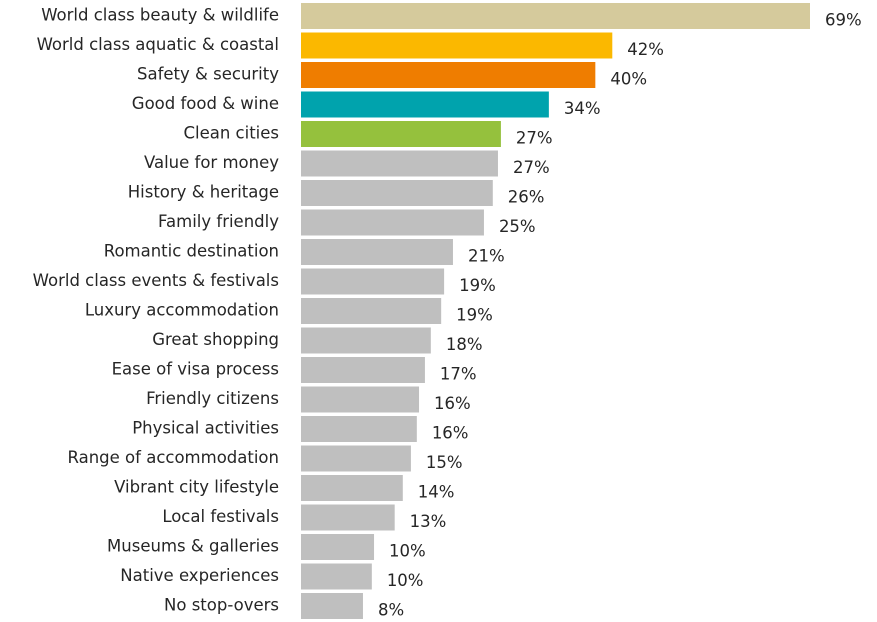 This screenshot has width=877, height=622. I want to click on category-label: Luxury accommodation, so click(182, 310).